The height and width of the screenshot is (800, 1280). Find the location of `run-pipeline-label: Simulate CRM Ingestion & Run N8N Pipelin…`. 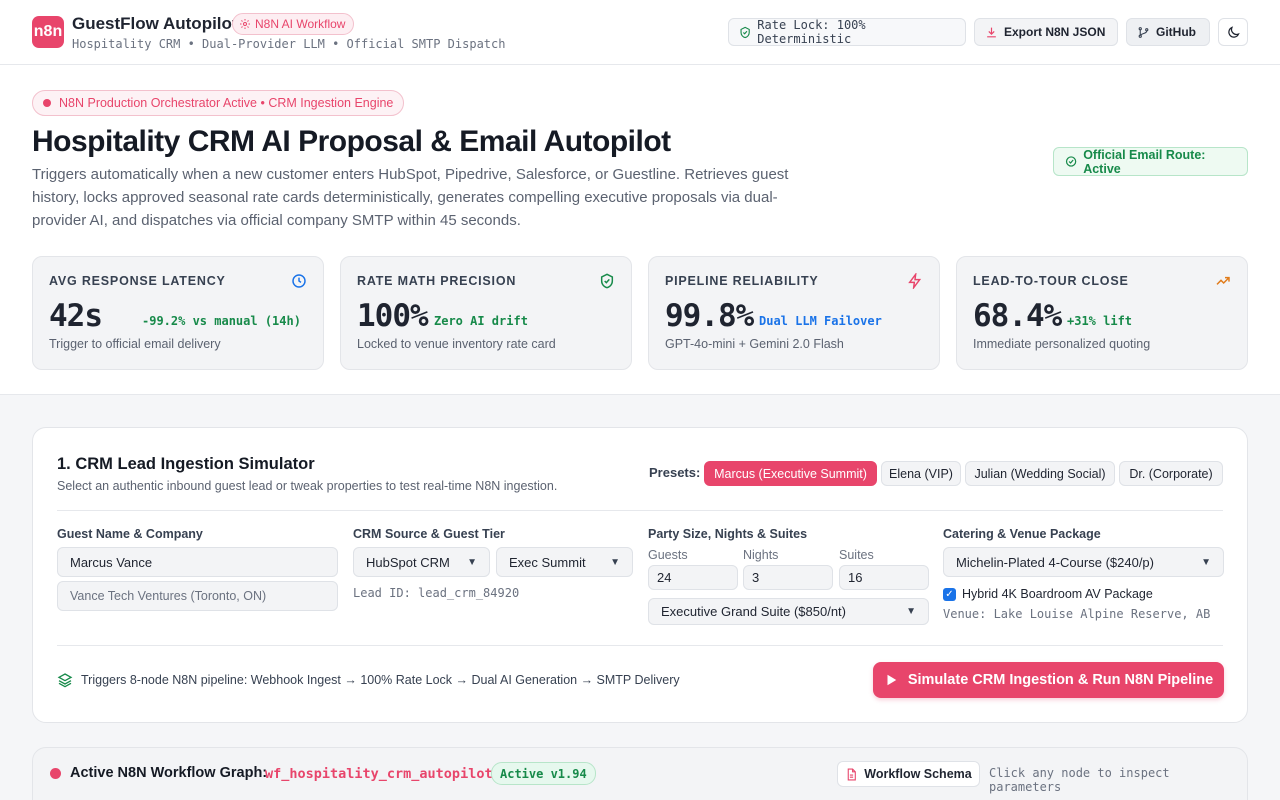

run-pipeline-label: Simulate CRM Ingestion & Run N8N Pipelin… is located at coordinates (1060, 680).